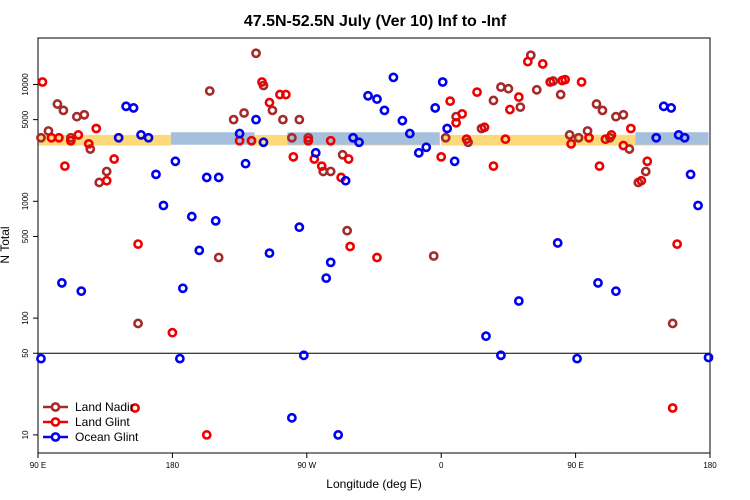 The width and height of the screenshot is (750, 500). What do you see at coordinates (29, 256) in the screenshot?
I see `y-axis: 10 50 100 500 1000 5000 10000` at bounding box center [29, 256].